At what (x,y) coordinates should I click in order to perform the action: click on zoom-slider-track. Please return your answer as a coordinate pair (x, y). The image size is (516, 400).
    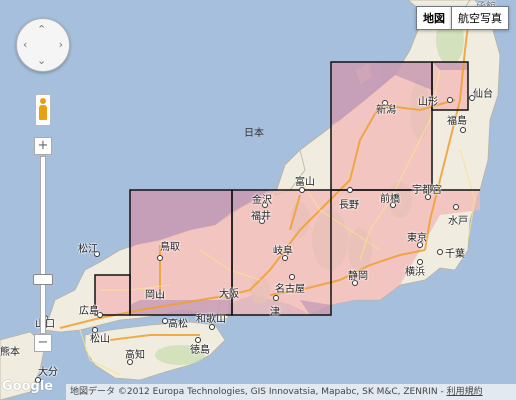
    Looking at the image, I should click on (43, 245).